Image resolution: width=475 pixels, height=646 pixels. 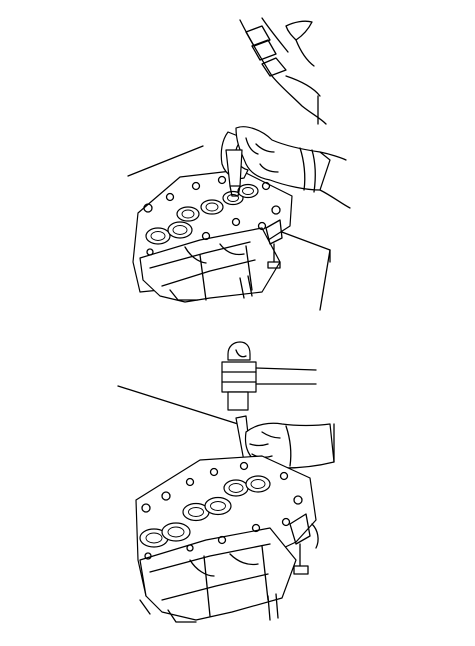 I want to click on cylinder-head-lower, so click(x=227, y=539).